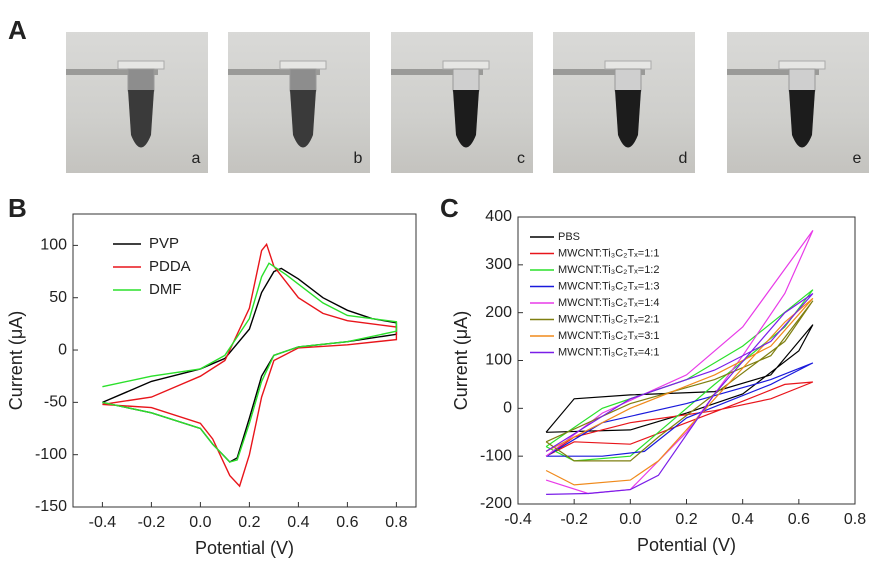 This screenshot has height=574, width=884. I want to click on photo-label: a, so click(196, 158).